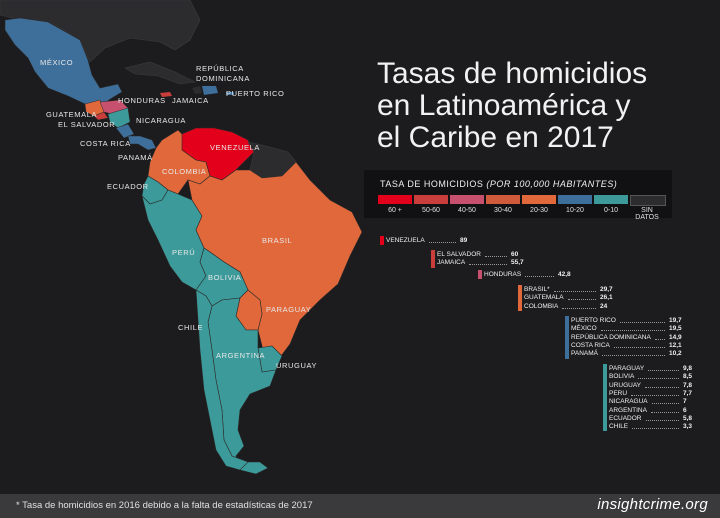  I want to click on ranking-row: JAMAICA 55,7, so click(480, 263).